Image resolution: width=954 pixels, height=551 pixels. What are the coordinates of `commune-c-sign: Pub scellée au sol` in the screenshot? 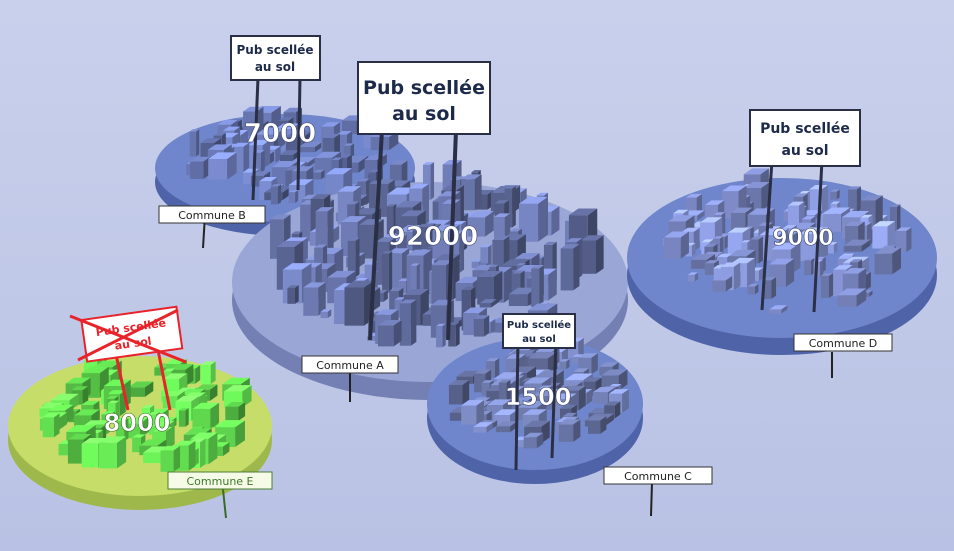 It's located at (539, 331).